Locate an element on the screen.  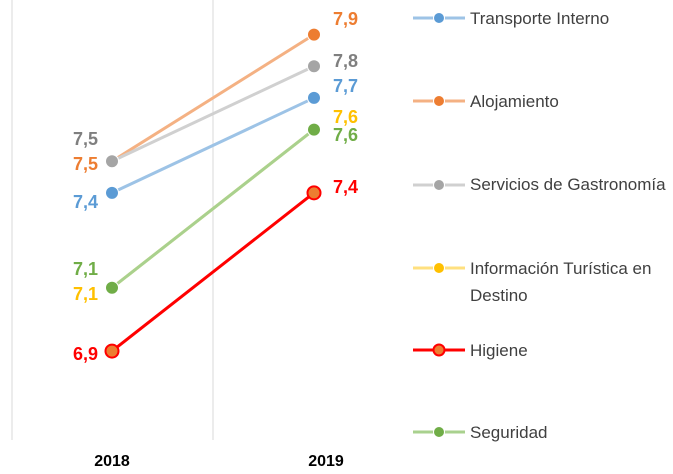
x-tick-label: 2018 is located at coordinates (112, 461).